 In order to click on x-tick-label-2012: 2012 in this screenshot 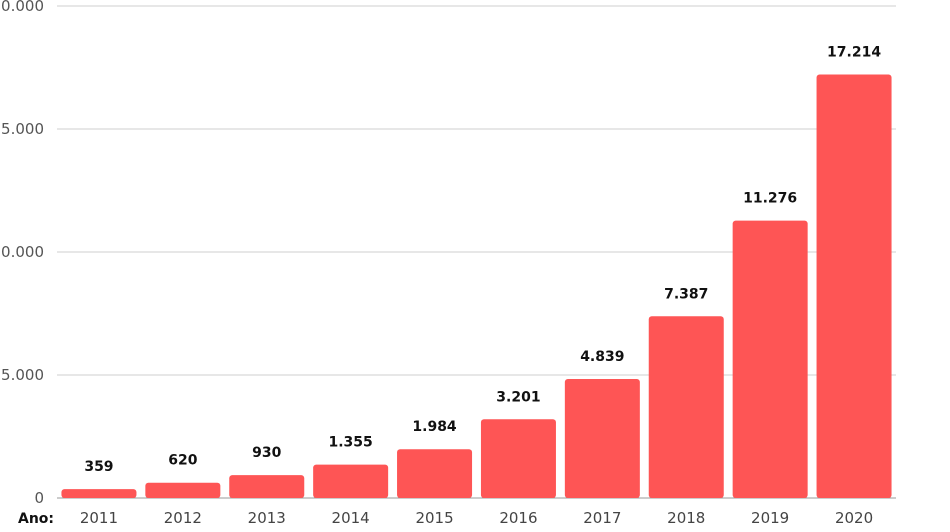, I will do `click(183, 518)`.